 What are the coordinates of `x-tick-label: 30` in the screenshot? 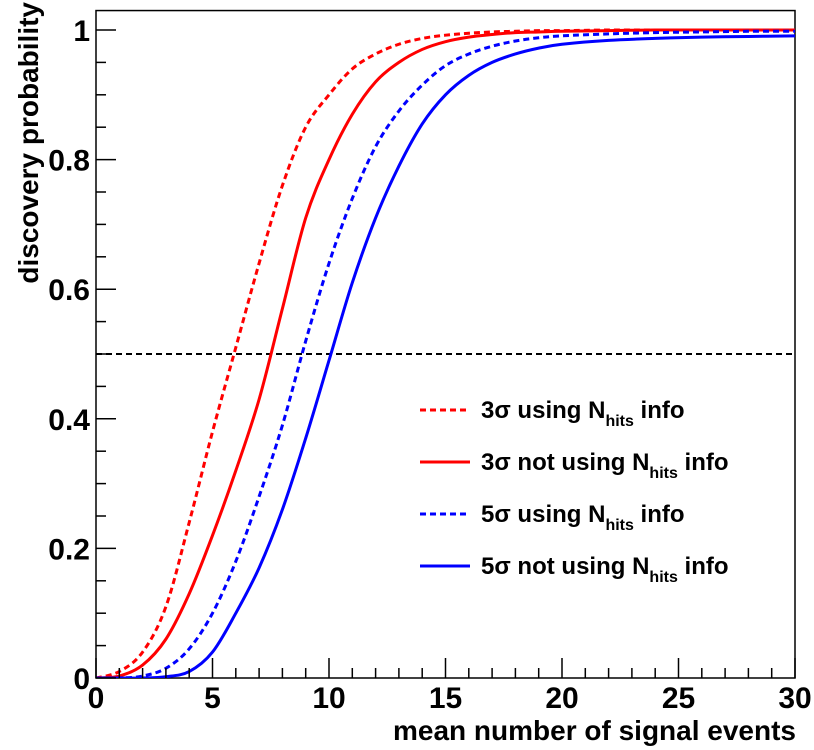 It's located at (794, 698).